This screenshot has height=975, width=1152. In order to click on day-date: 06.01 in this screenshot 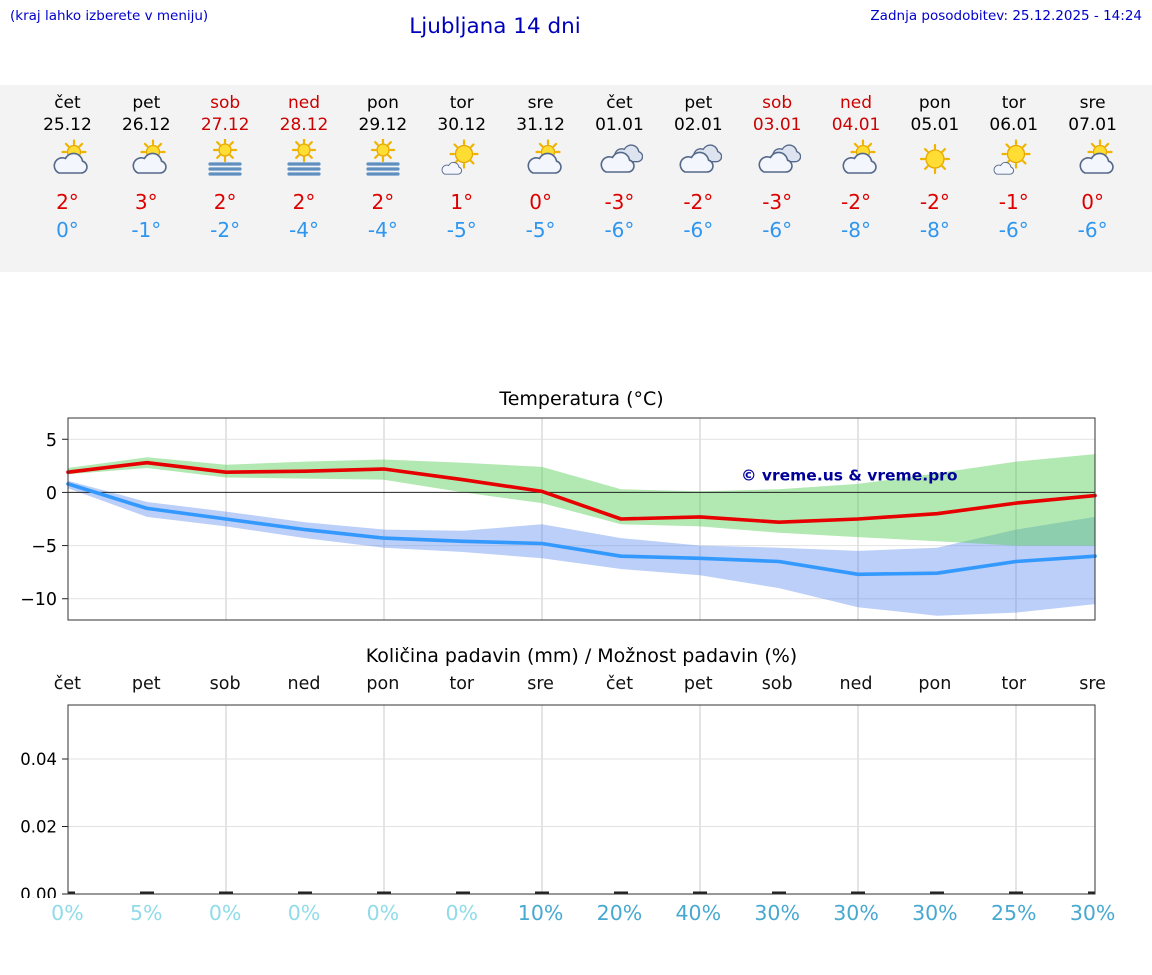, I will do `click(1014, 125)`.